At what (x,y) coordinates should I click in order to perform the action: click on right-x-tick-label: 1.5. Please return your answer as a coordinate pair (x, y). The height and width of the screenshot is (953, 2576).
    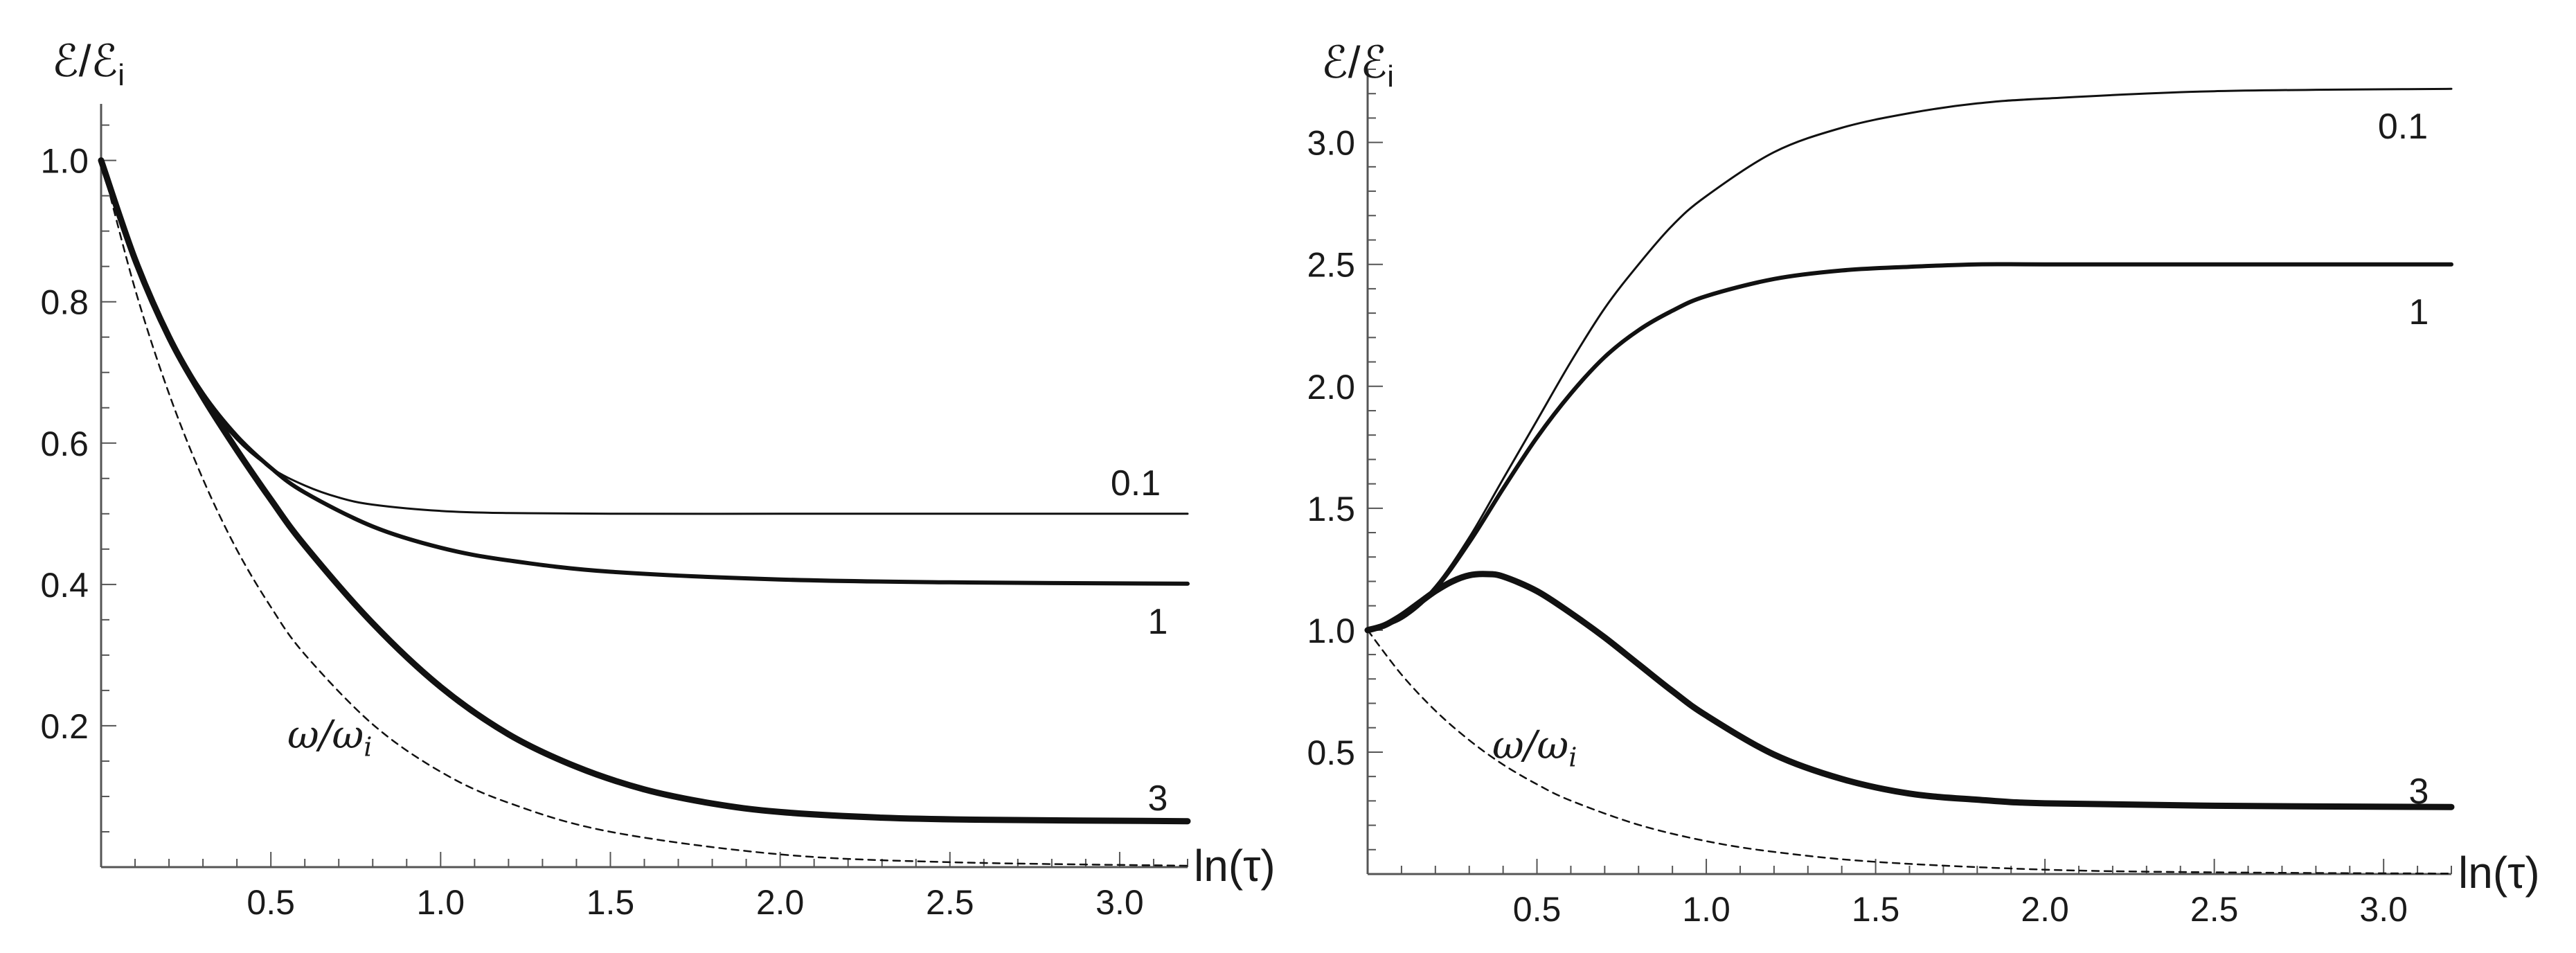
    Looking at the image, I should click on (1876, 909).